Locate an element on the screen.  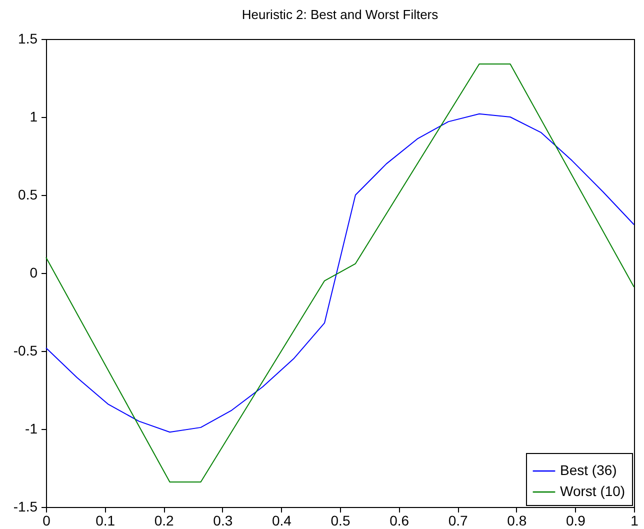
y-tick-label: 0.5 is located at coordinates (28, 194).